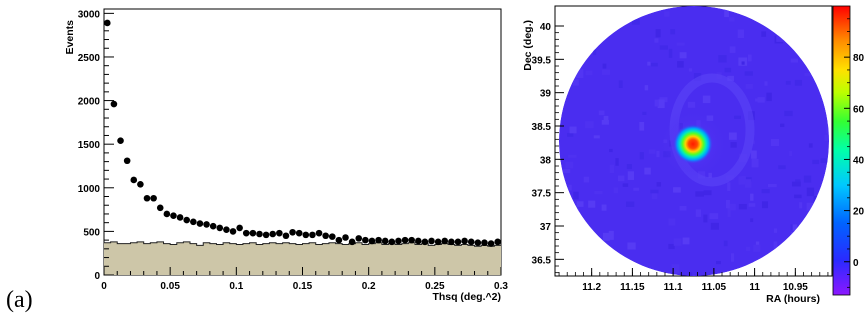  I want to click on skymap-x-tick-label: 11.15, so click(632, 287).